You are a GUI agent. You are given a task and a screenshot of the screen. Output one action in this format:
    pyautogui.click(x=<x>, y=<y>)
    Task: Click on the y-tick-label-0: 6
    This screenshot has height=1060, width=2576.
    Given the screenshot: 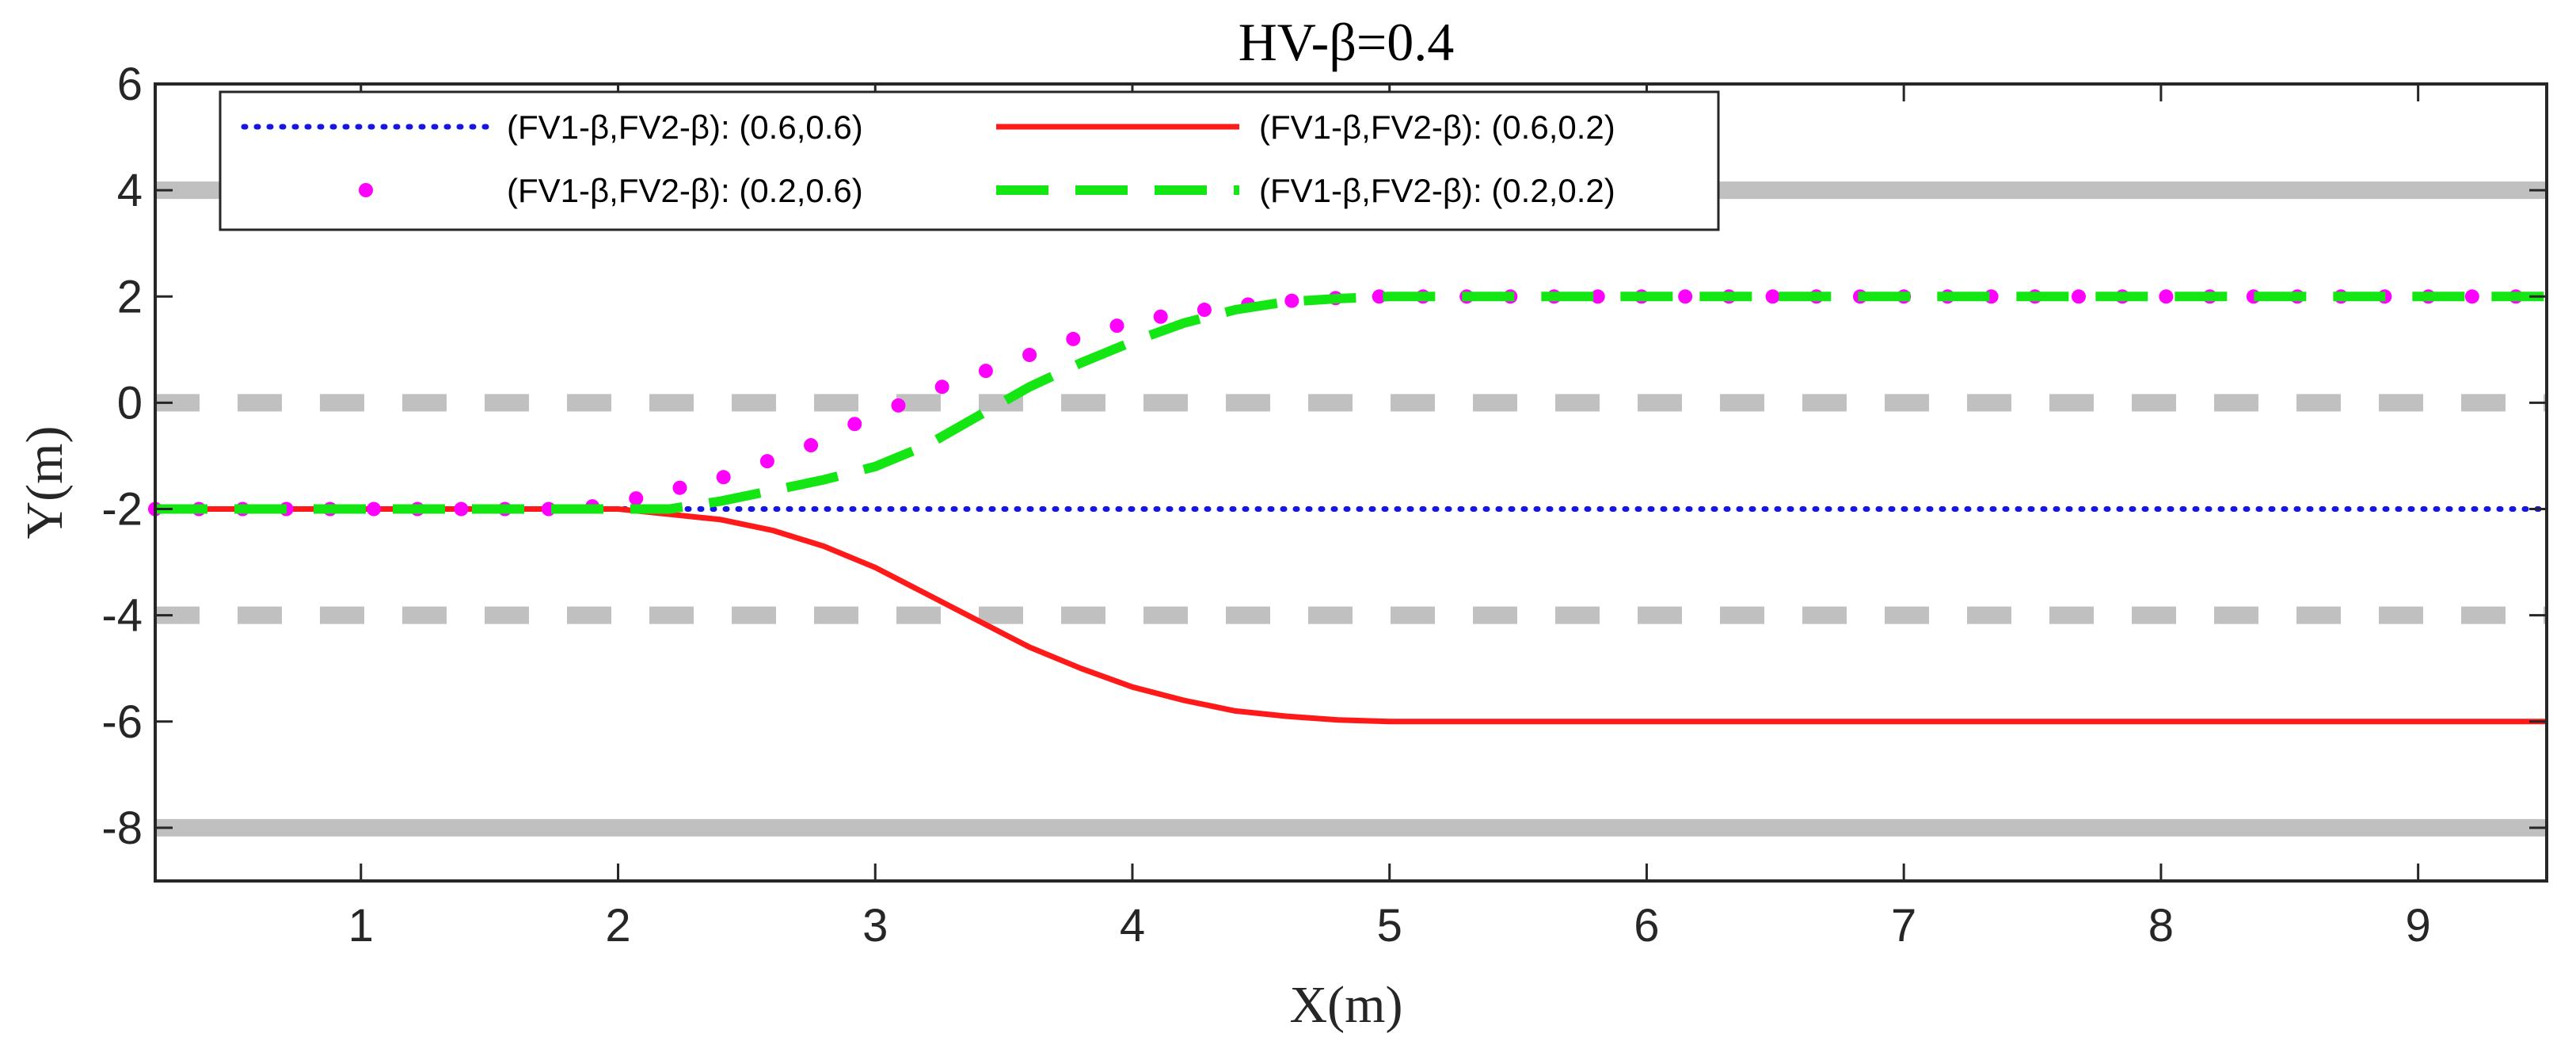 What is the action you would take?
    pyautogui.click(x=130, y=84)
    